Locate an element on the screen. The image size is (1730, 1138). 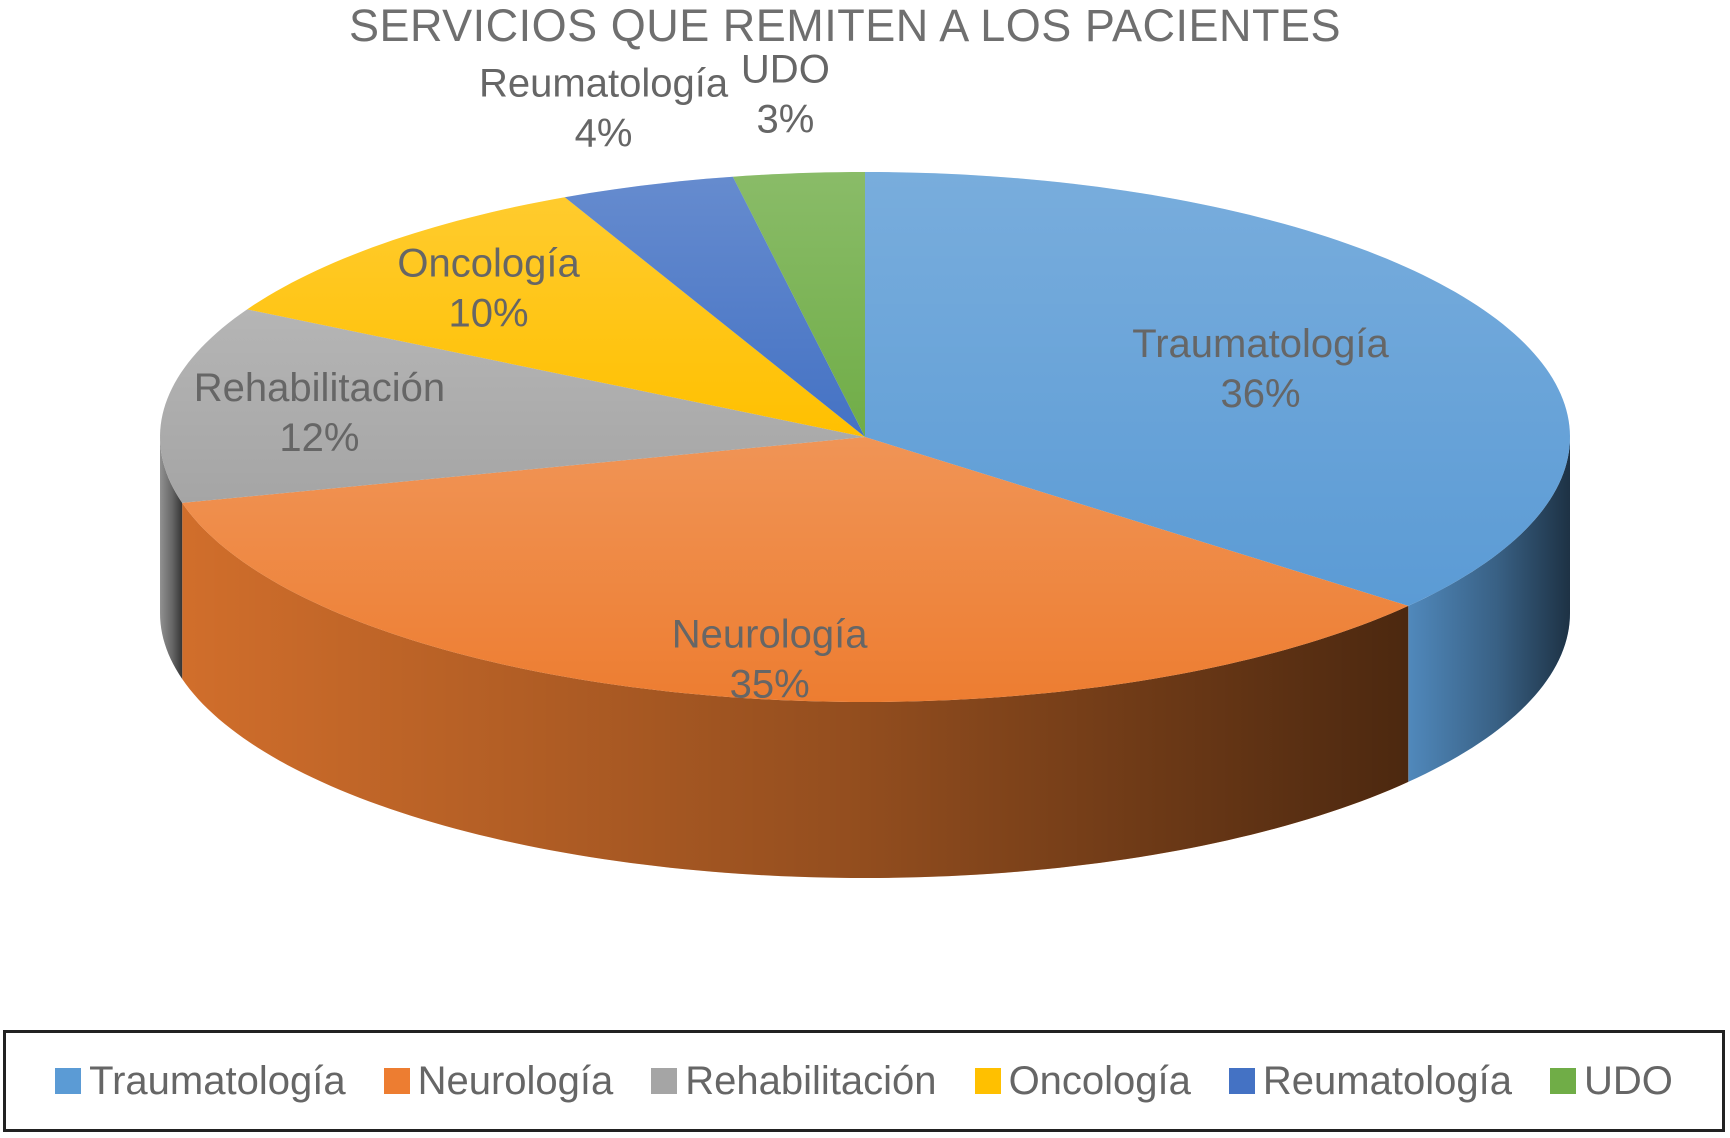
legend-item-oncologia: Oncología is located at coordinates (1082, 1081).